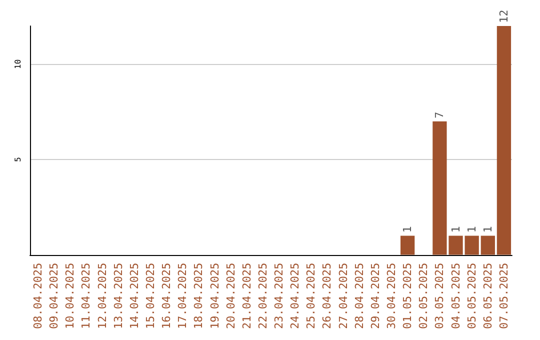 The height and width of the screenshot is (340, 540). What do you see at coordinates (231, 296) in the screenshot?
I see `x-tick-label: 20.04.2025` at bounding box center [231, 296].